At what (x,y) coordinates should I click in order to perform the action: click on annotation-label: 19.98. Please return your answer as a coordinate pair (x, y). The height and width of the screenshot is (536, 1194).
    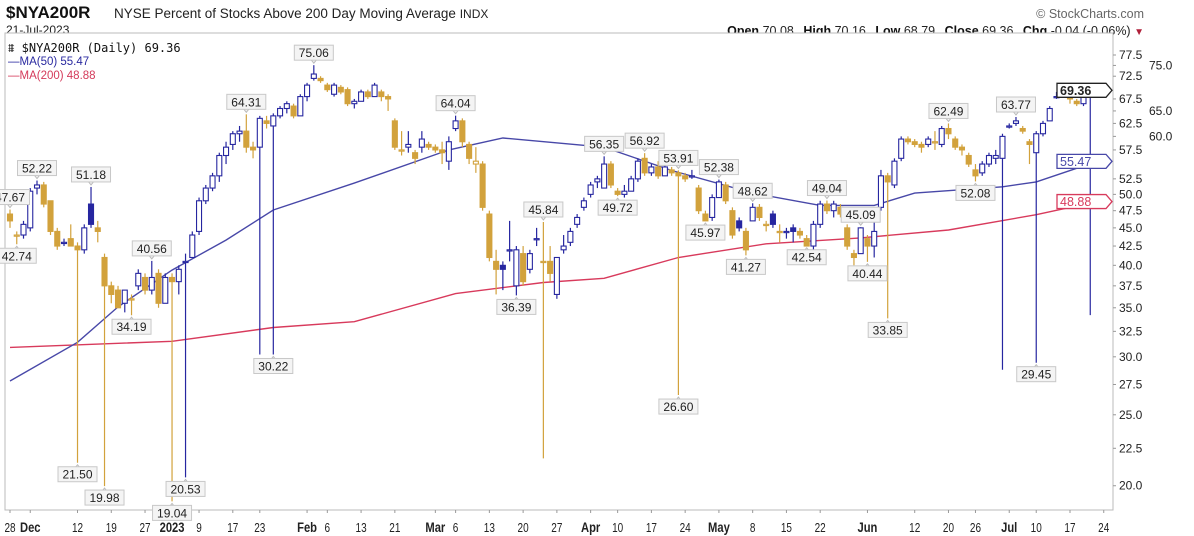
    Looking at the image, I should click on (105, 498).